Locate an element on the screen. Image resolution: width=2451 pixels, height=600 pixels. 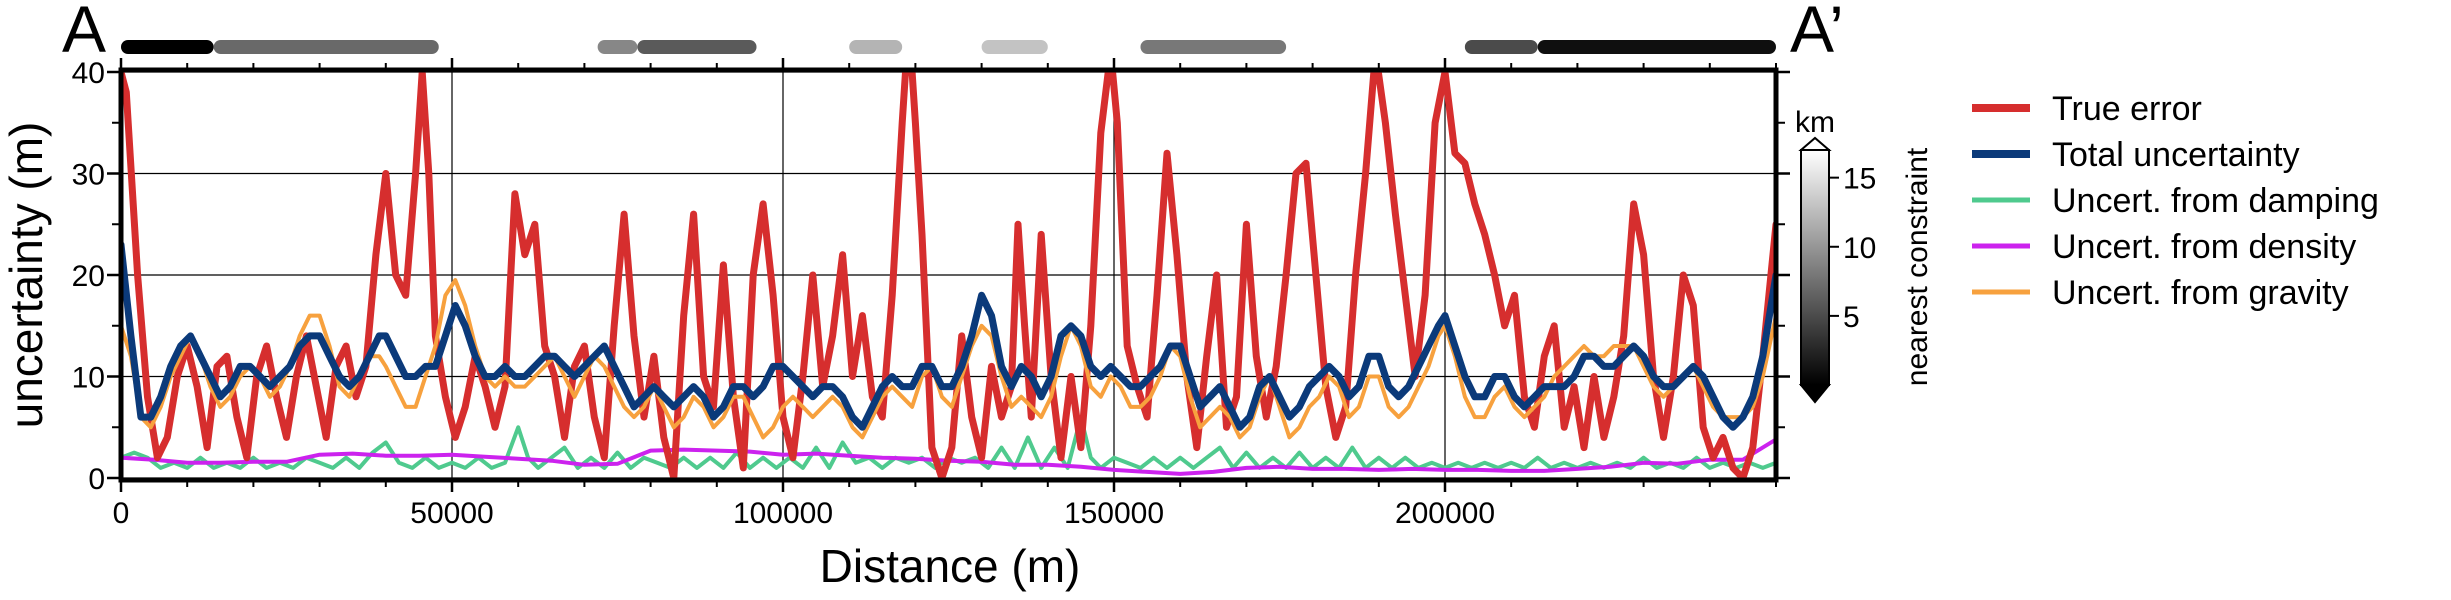
colorbar-tick-label: 10 is located at coordinates (1859, 248).